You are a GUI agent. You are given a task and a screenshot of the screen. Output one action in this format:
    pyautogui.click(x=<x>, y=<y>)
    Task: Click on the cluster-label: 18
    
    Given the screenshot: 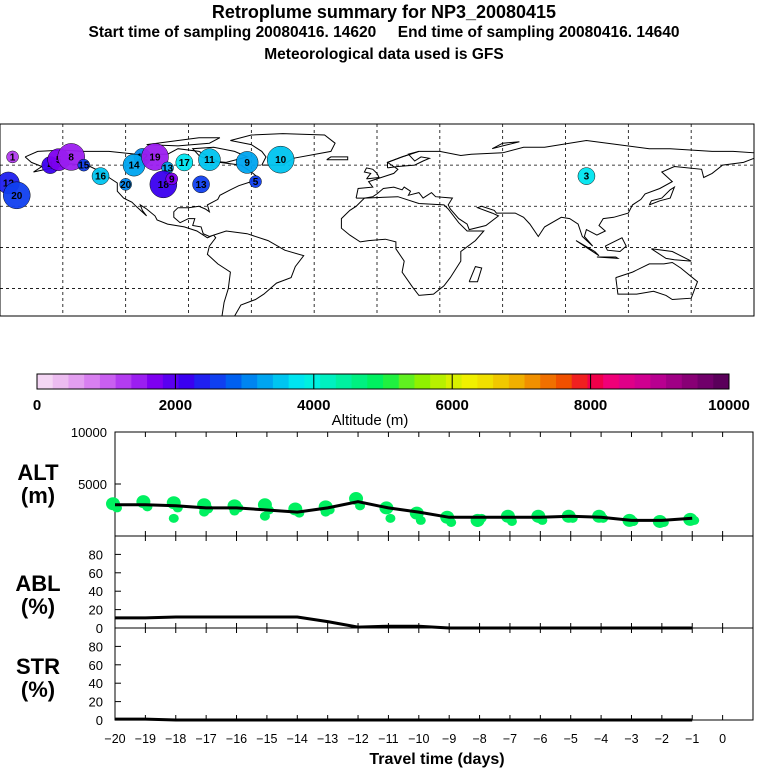 What is the action you would take?
    pyautogui.click(x=164, y=185)
    